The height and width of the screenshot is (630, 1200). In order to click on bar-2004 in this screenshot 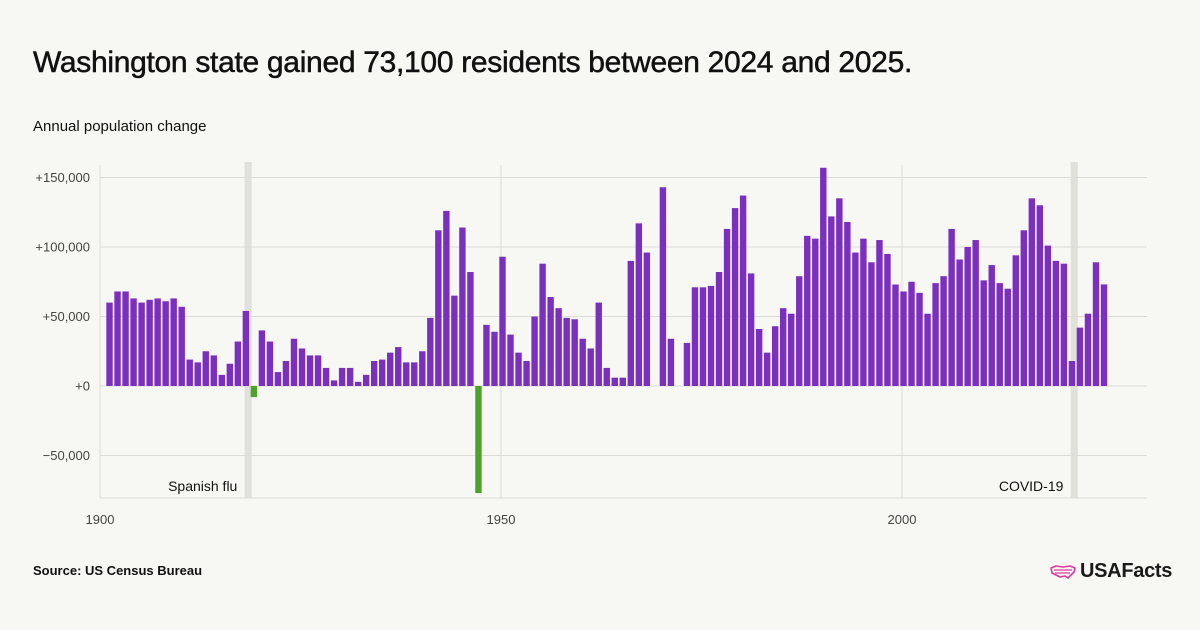, I will do `click(935, 334)`.